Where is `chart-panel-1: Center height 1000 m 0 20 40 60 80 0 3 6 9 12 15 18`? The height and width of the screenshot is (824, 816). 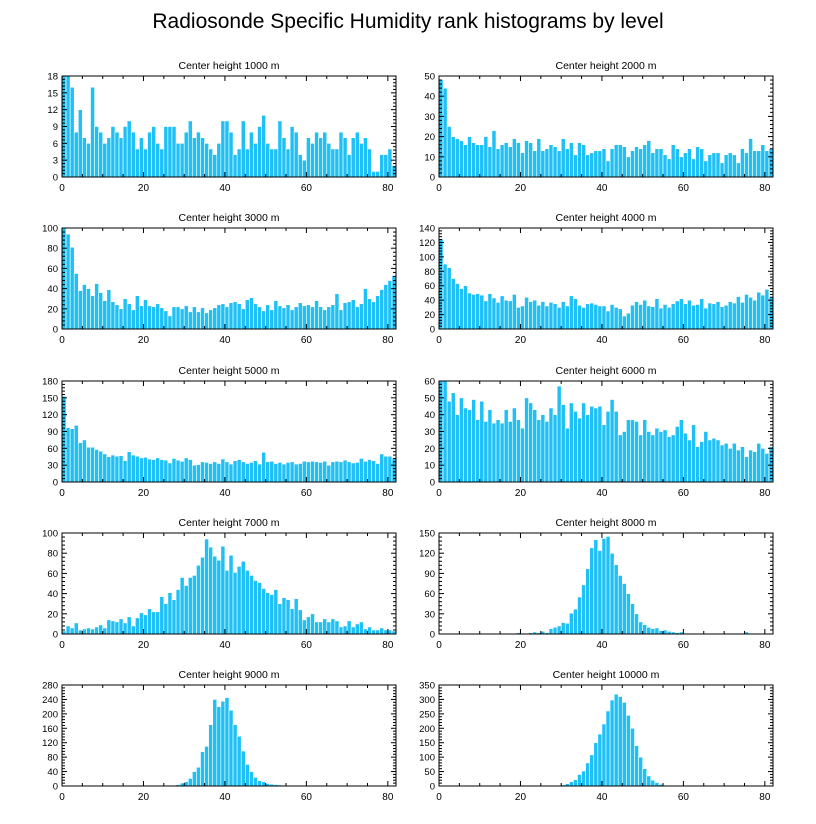
chart-panel-1: Center height 1000 m 0 20 40 60 80 0 3 6 9 12 15 18 is located at coordinates (222, 127).